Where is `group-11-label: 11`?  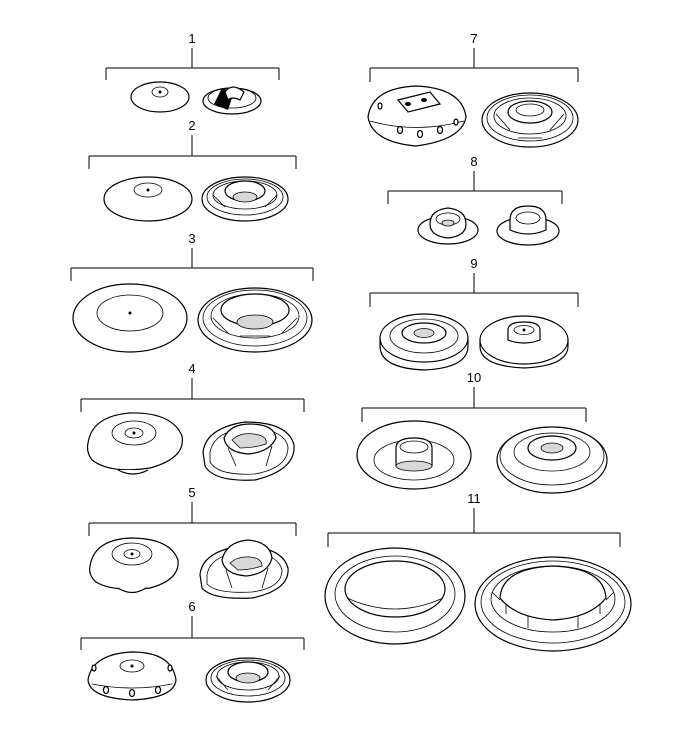 group-11-label: 11 is located at coordinates (474, 498).